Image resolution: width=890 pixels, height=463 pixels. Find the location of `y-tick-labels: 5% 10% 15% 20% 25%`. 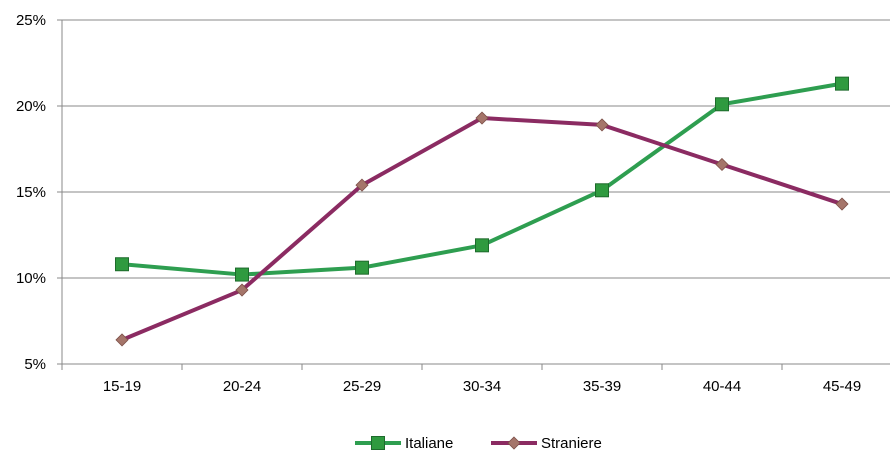

y-tick-labels: 5% 10% 15% 20% 25% is located at coordinates (31, 192).